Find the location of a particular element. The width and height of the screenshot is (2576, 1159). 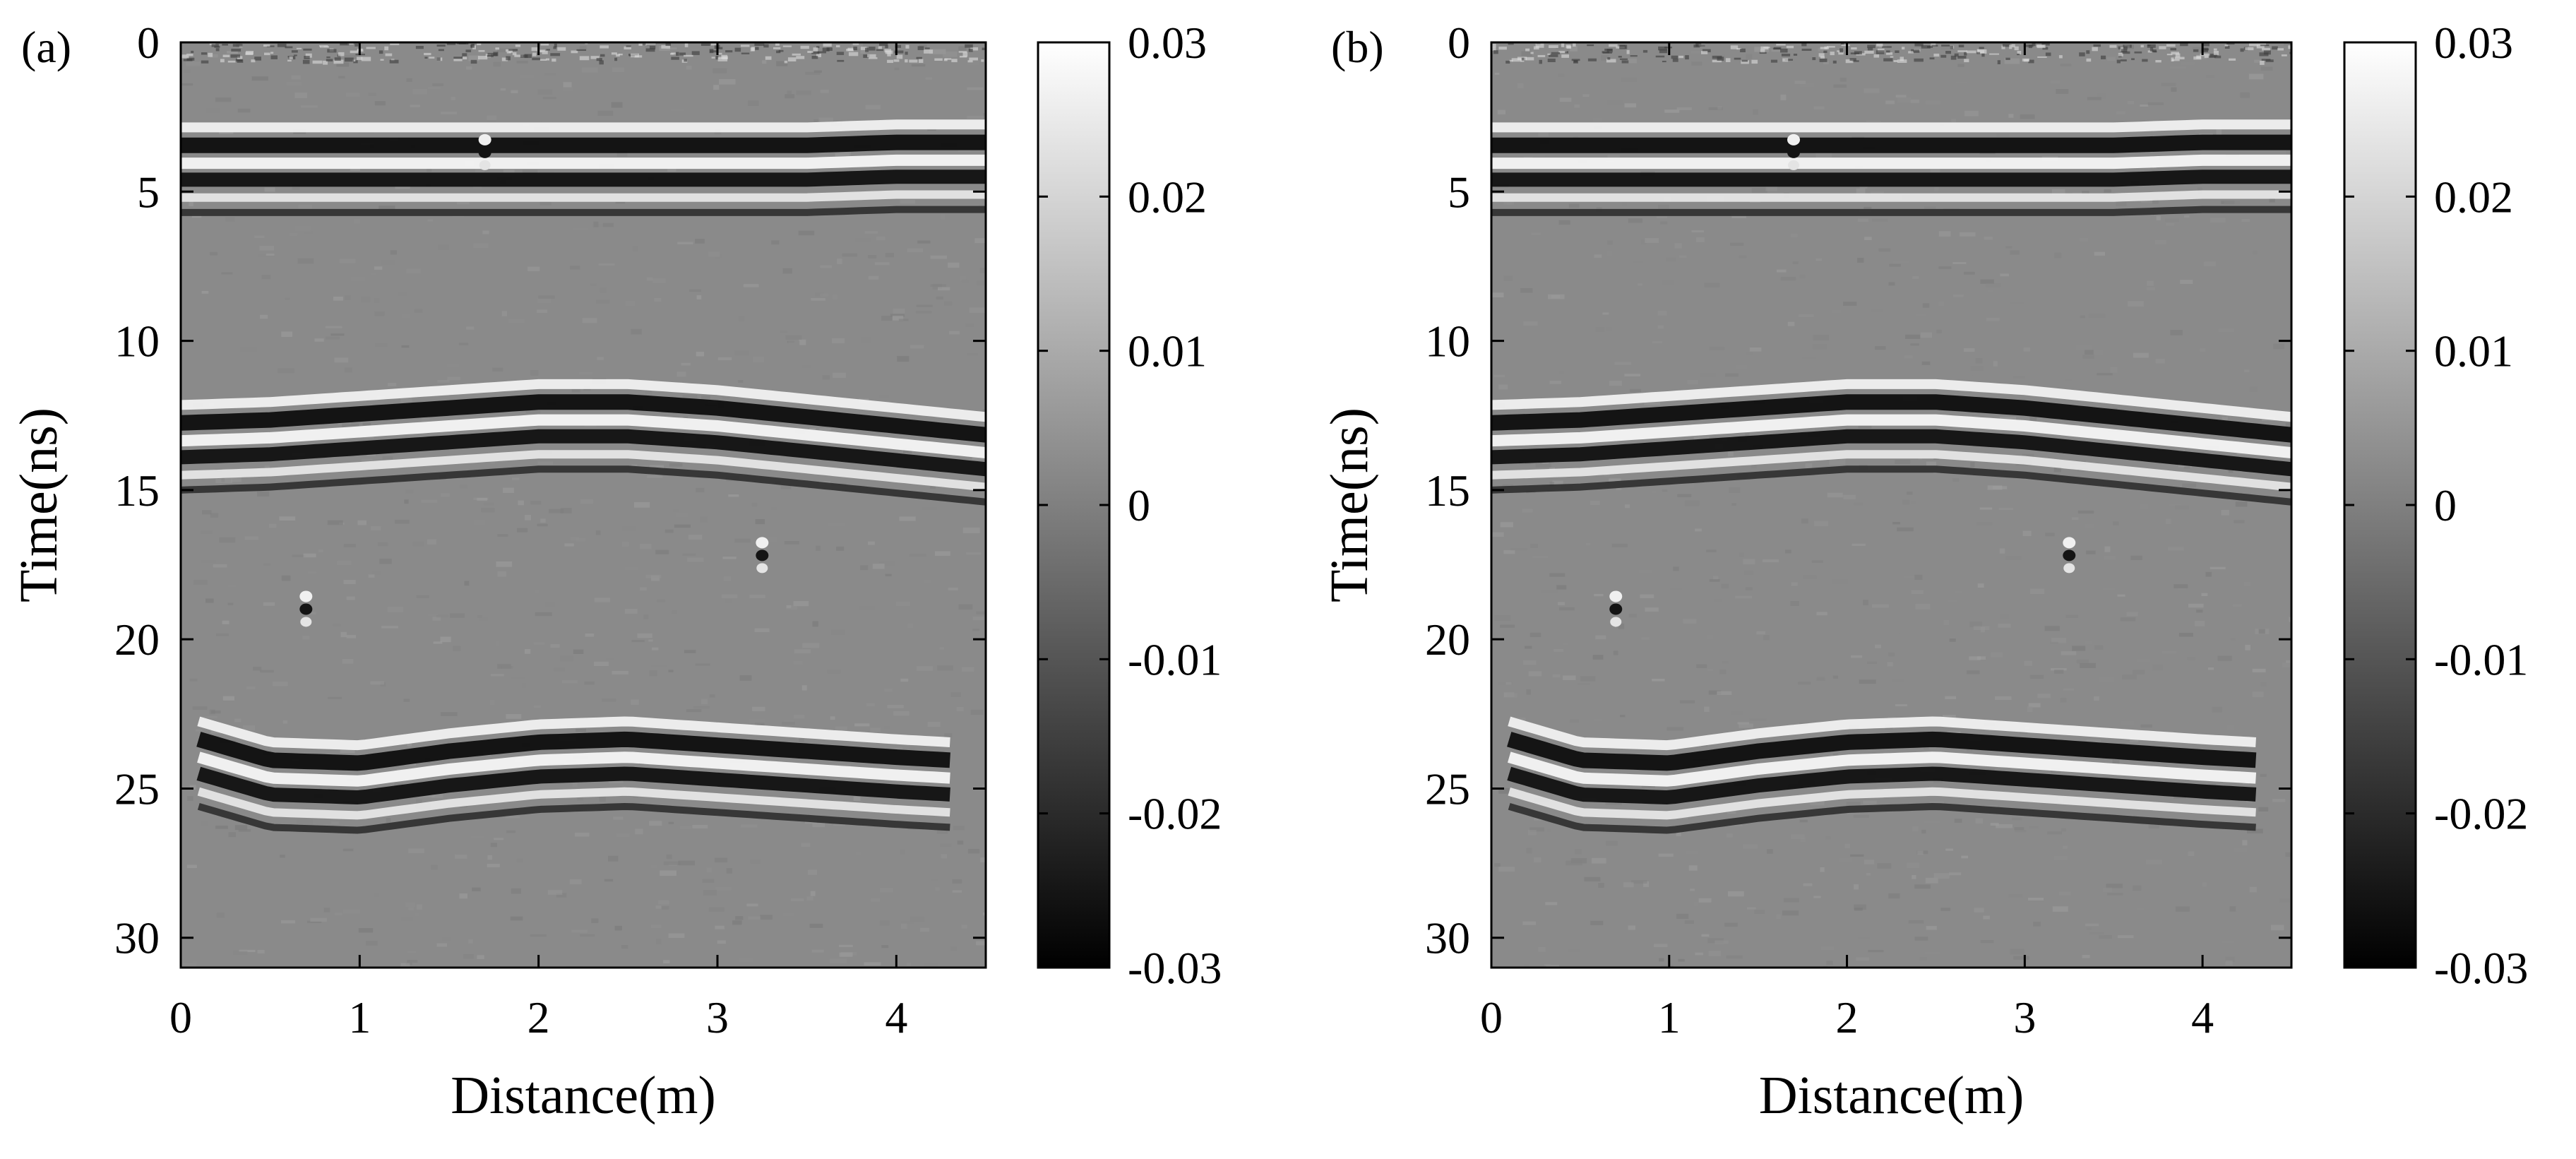

panel-label: (b) is located at coordinates (1357, 47).